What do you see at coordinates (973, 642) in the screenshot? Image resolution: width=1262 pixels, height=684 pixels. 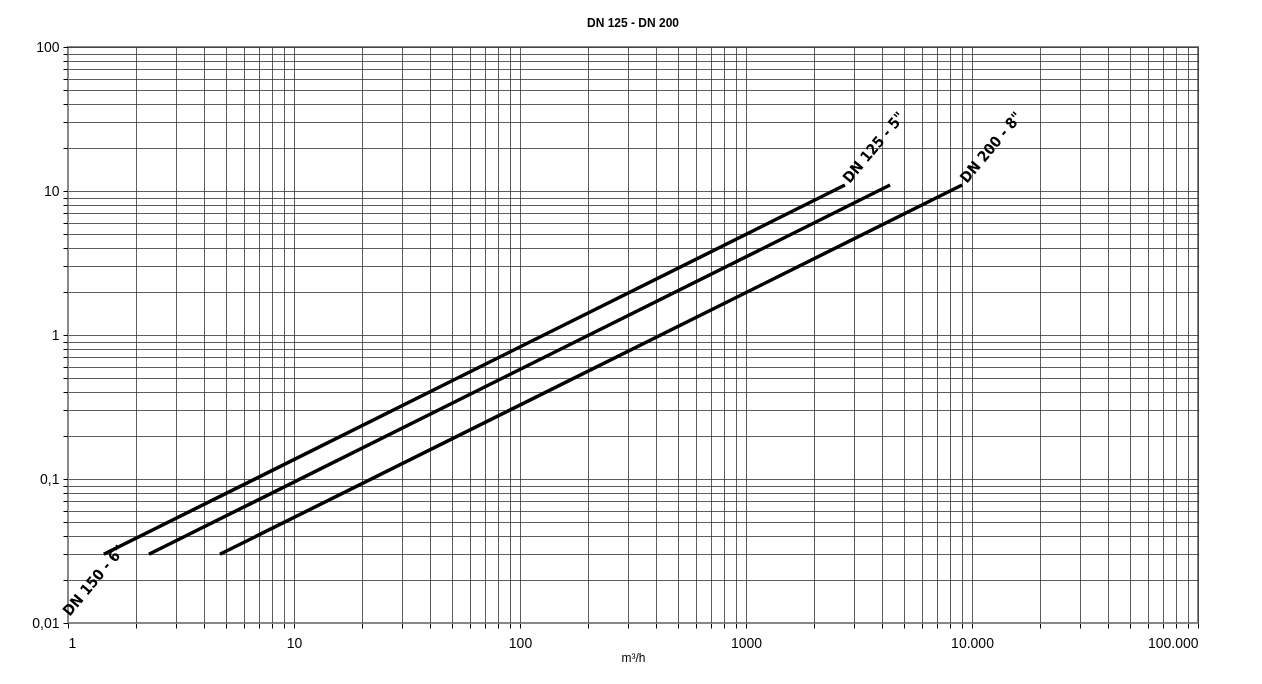 I see `x-tick-label: 10.000` at bounding box center [973, 642].